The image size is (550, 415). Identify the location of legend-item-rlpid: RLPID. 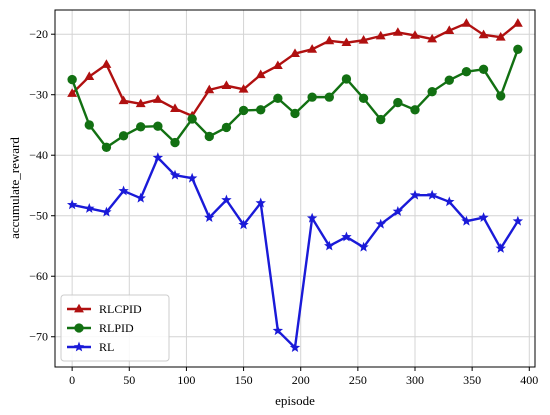
(100, 328).